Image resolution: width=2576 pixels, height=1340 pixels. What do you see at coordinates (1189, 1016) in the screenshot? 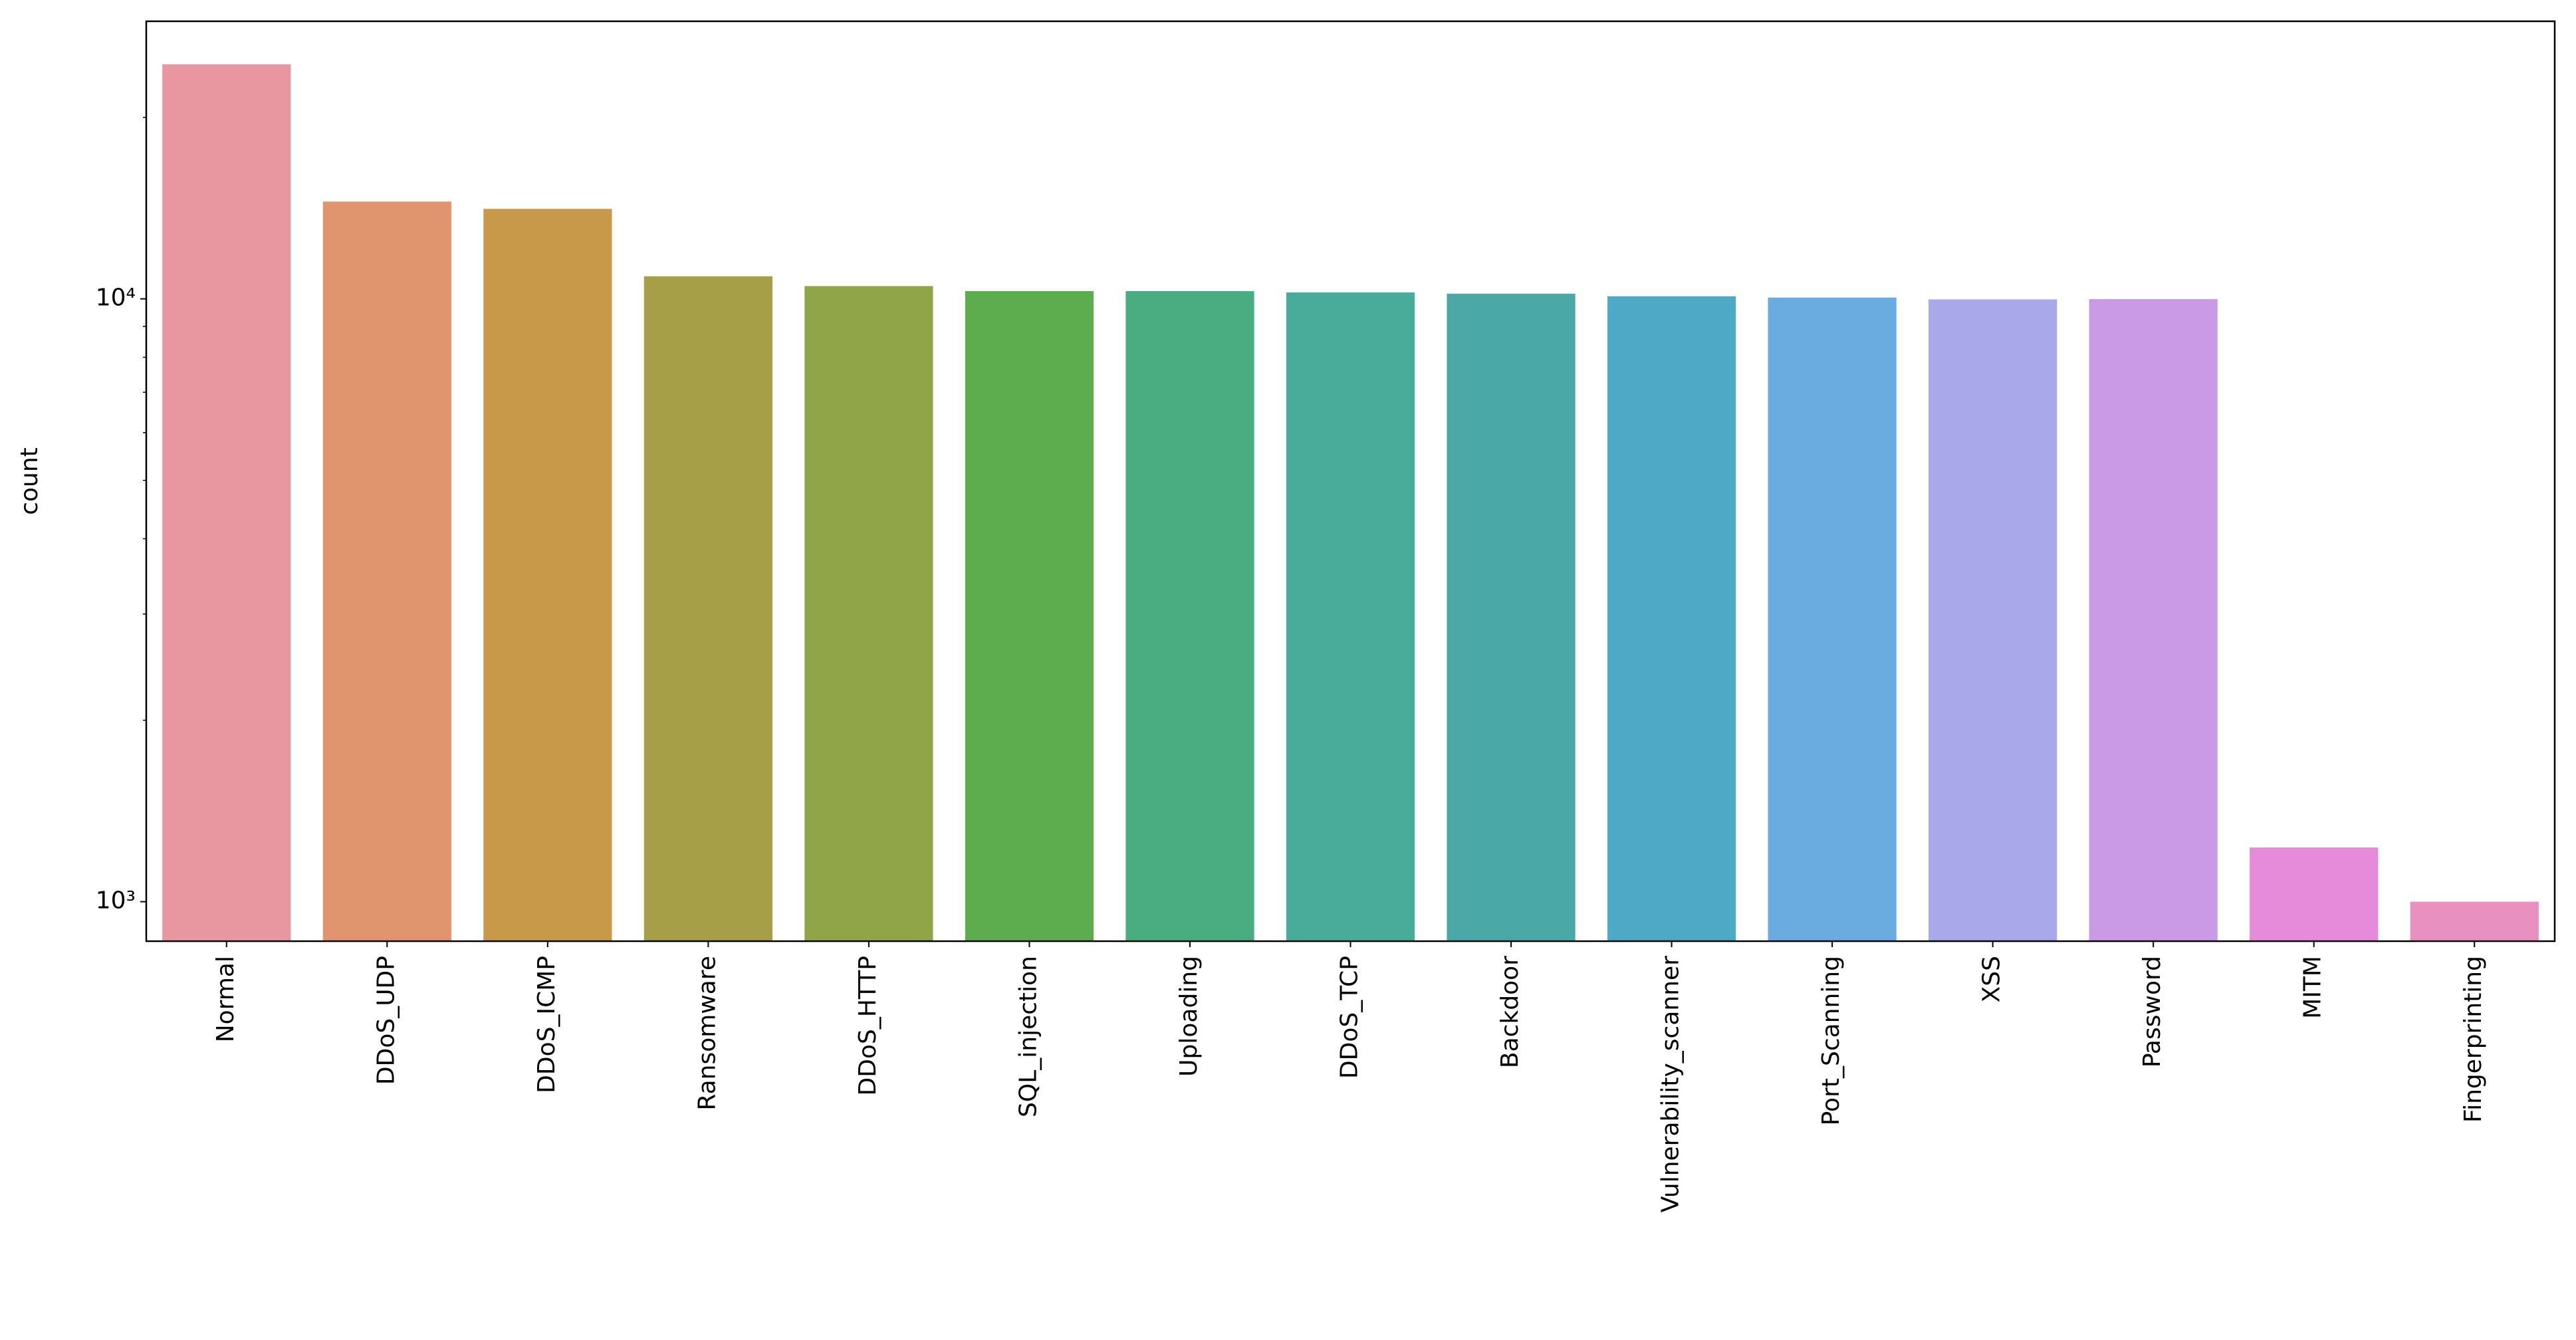
I see `x-tick-label: Uploading` at bounding box center [1189, 1016].